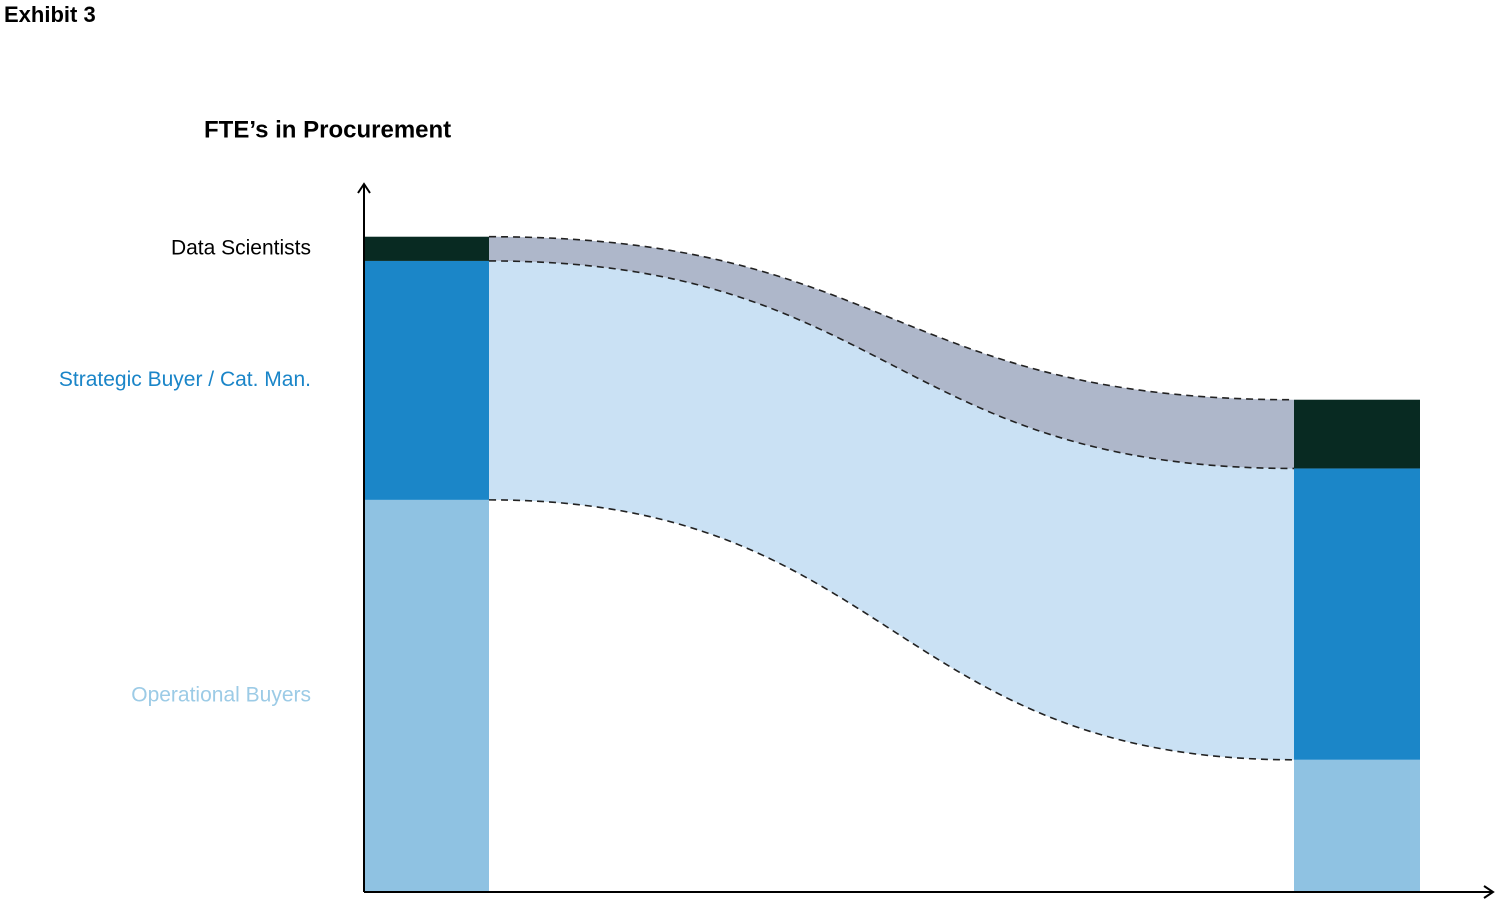 The image size is (1500, 908). I want to click on x-axis-arrow, so click(1489, 892).